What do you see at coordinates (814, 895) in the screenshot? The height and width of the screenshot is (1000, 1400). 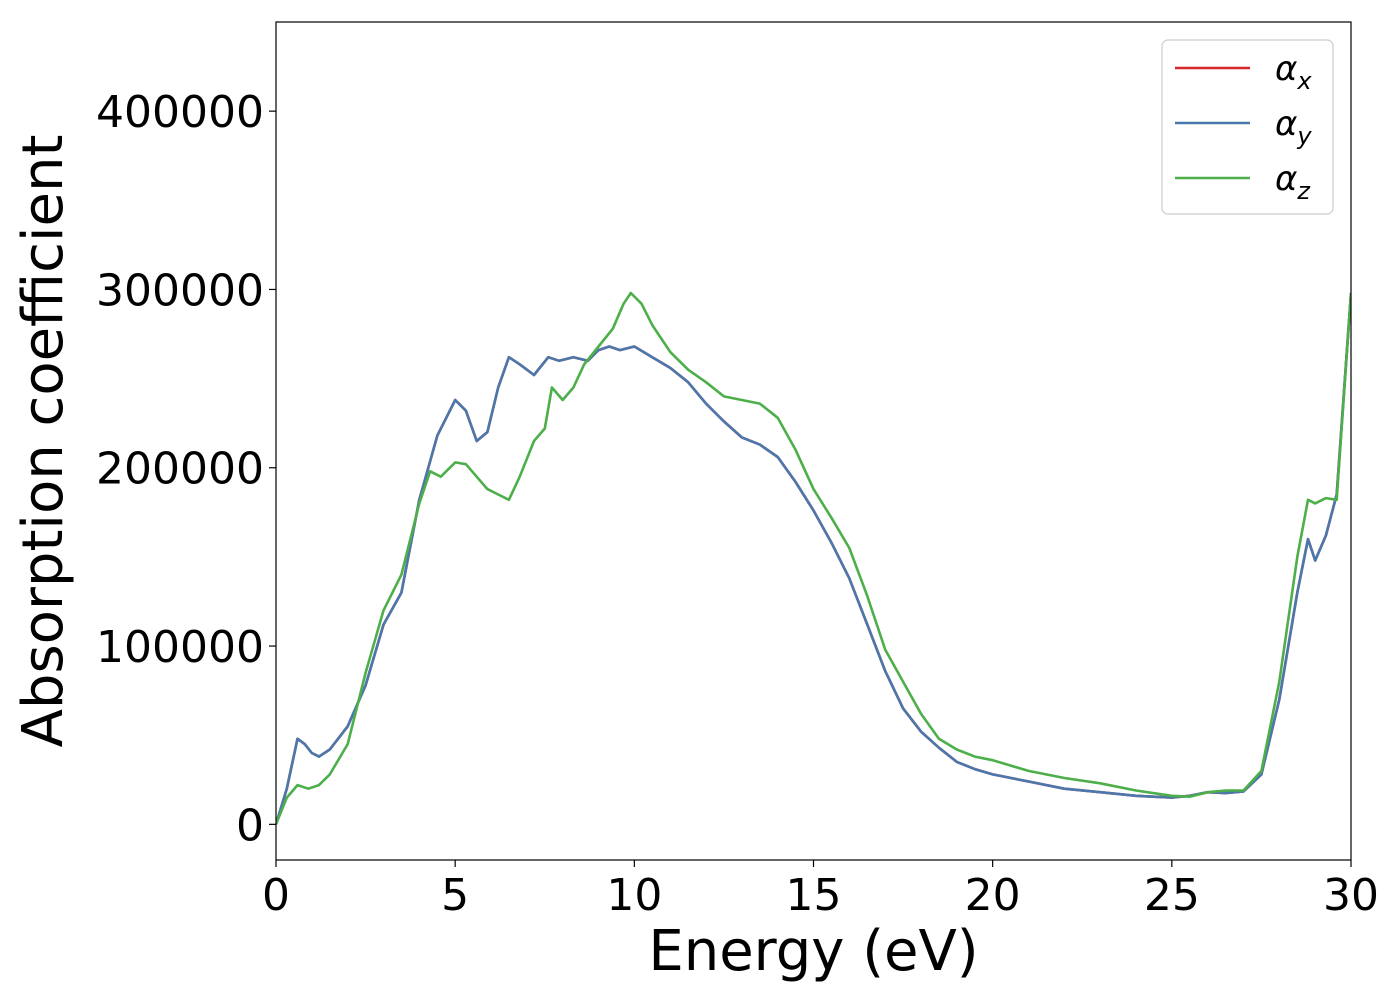 I see `x-tick-label: 15` at bounding box center [814, 895].